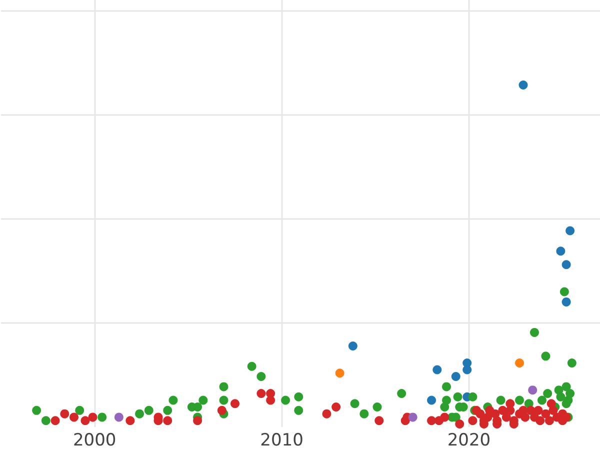 This screenshot has width=600, height=450. Describe the element at coordinates (469, 440) in the screenshot. I see `x-tick-label: 2020` at that location.